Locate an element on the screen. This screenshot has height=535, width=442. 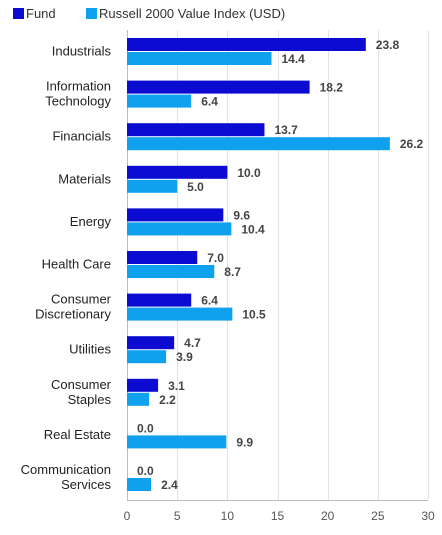
value-label-index-5: 10.4 is located at coordinates (253, 229).